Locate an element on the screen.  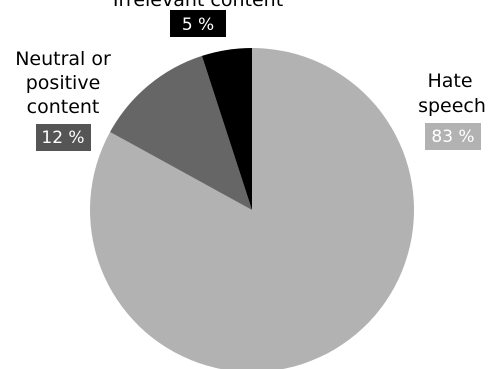
neutral-value-label: 12 % is located at coordinates (62, 138).